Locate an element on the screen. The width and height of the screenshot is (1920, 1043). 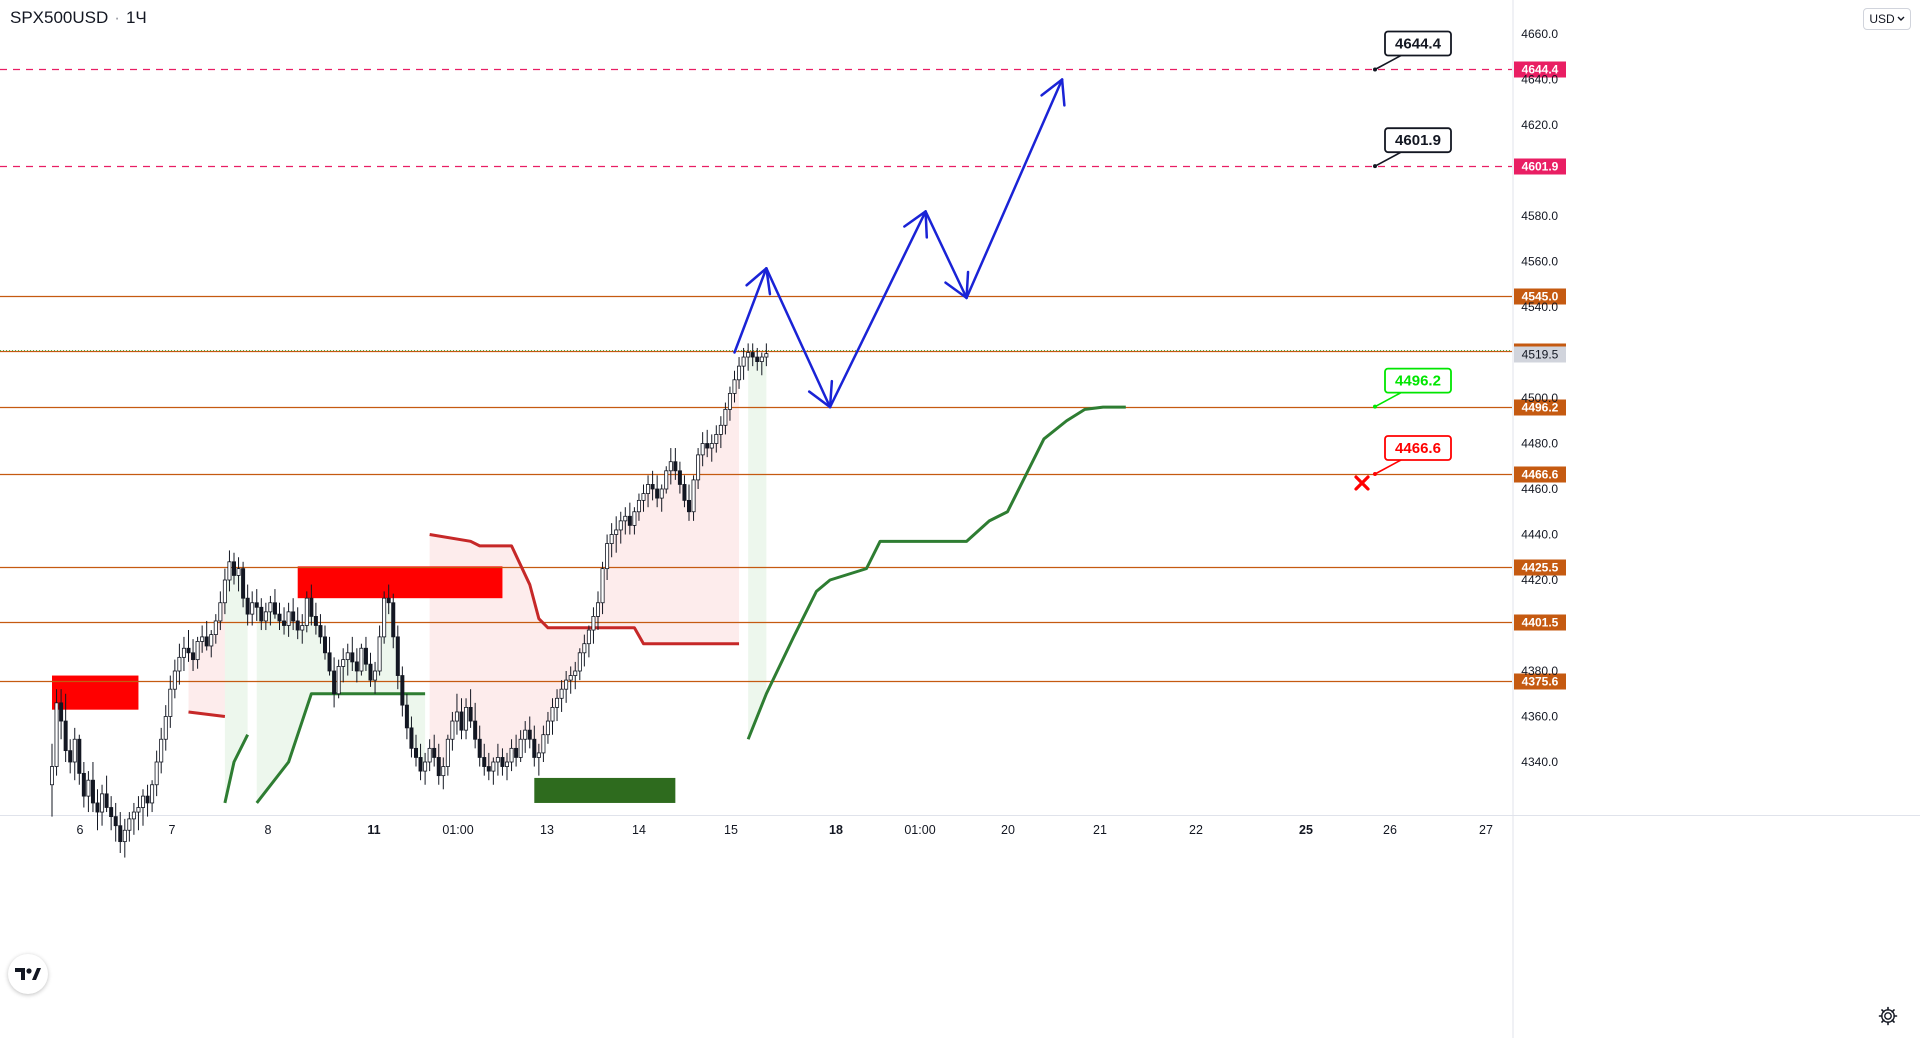
symbol-name: SPX500USD is located at coordinates (59, 17).